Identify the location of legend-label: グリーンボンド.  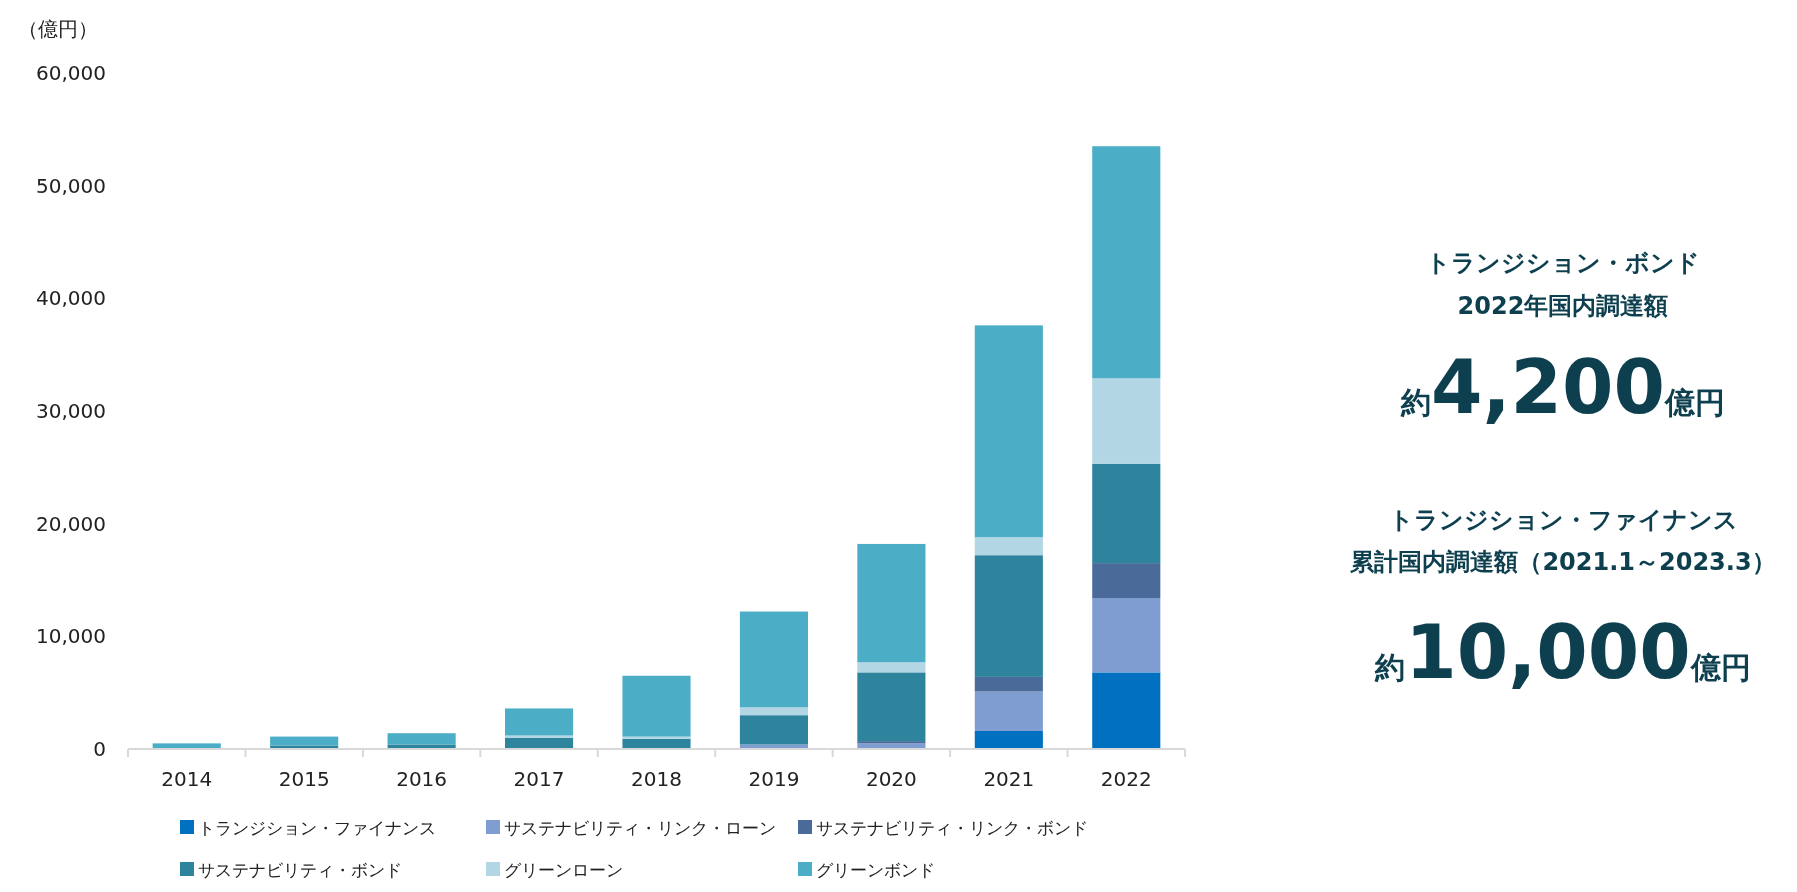
(875, 869).